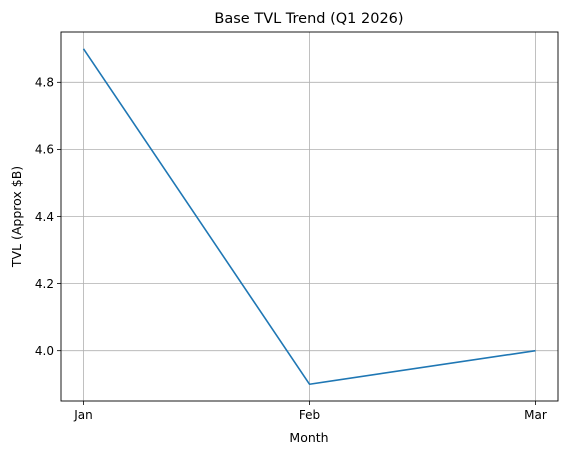  I want to click on x-tick-label: Feb, so click(309, 415).